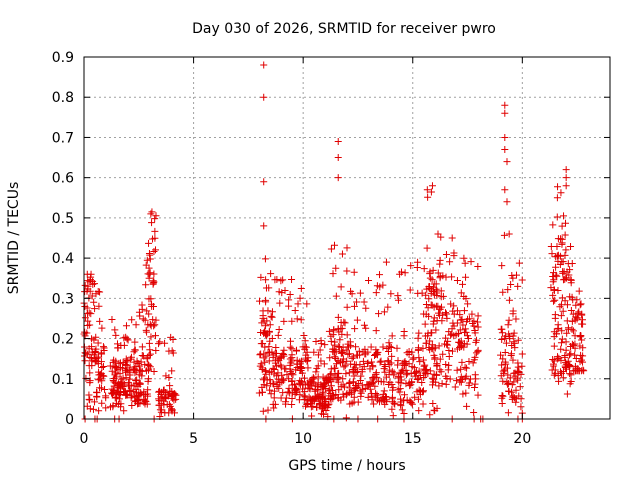 Image resolution: width=640 pixels, height=480 pixels. What do you see at coordinates (63, 98) in the screenshot?
I see `y-tick-label: 0.8` at bounding box center [63, 98].